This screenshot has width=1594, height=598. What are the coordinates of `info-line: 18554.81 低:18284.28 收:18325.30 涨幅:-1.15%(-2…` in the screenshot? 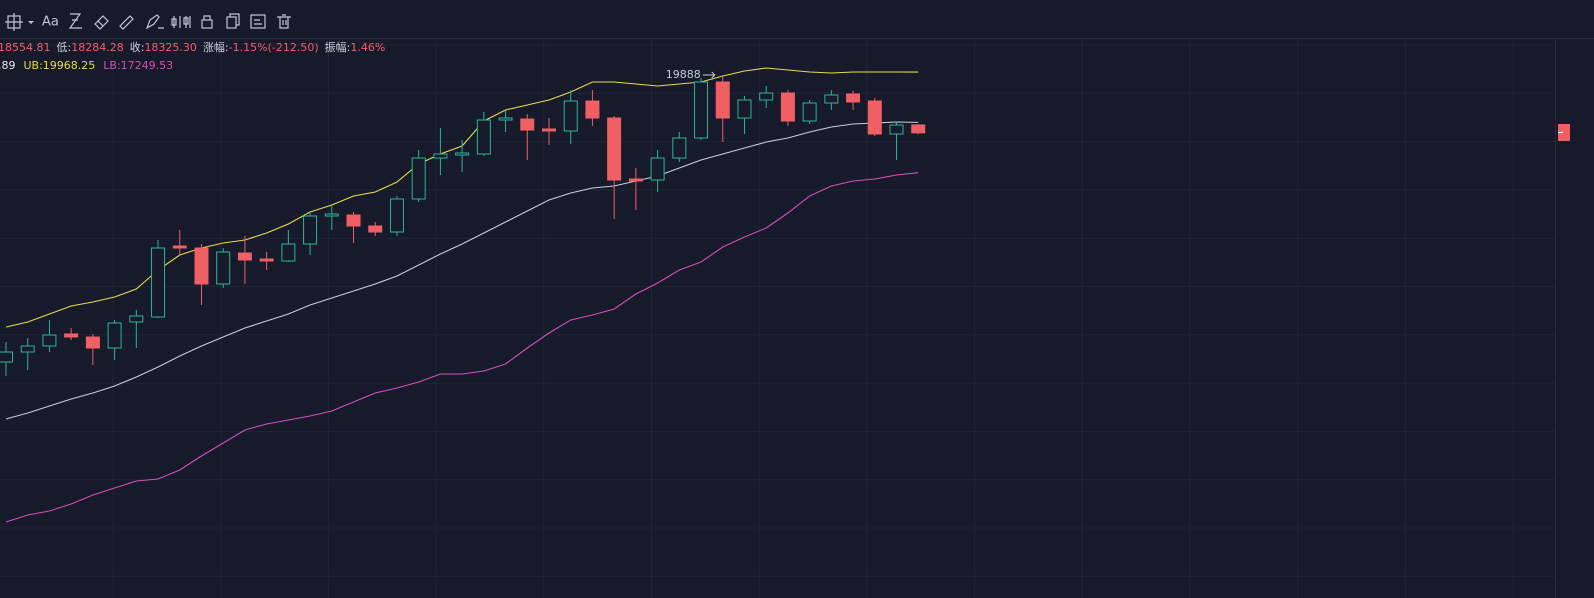 It's located at (192, 47).